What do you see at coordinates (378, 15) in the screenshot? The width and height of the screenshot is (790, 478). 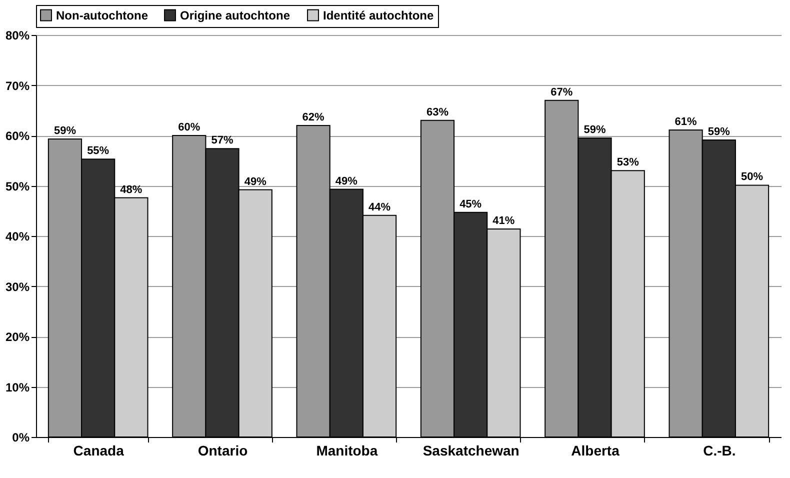 I see `legend-label: Identité autochtone` at bounding box center [378, 15].